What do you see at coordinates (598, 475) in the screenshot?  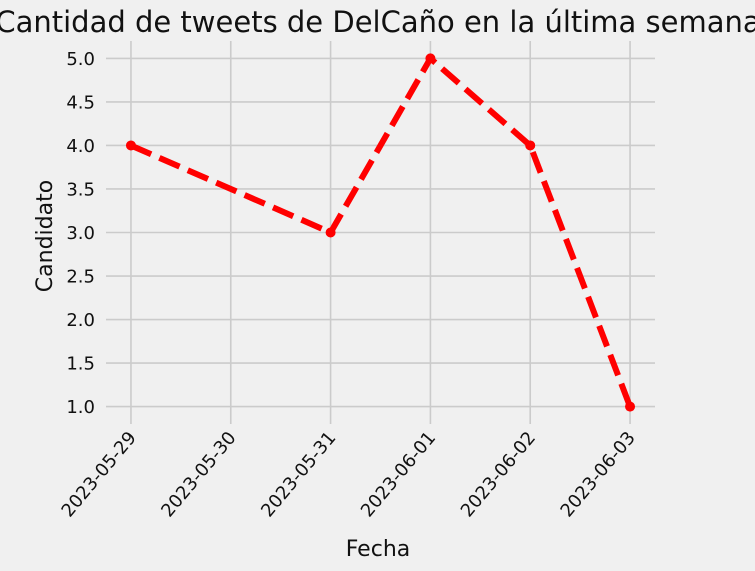 I see `x-tick-label: 2023-06-03` at bounding box center [598, 475].